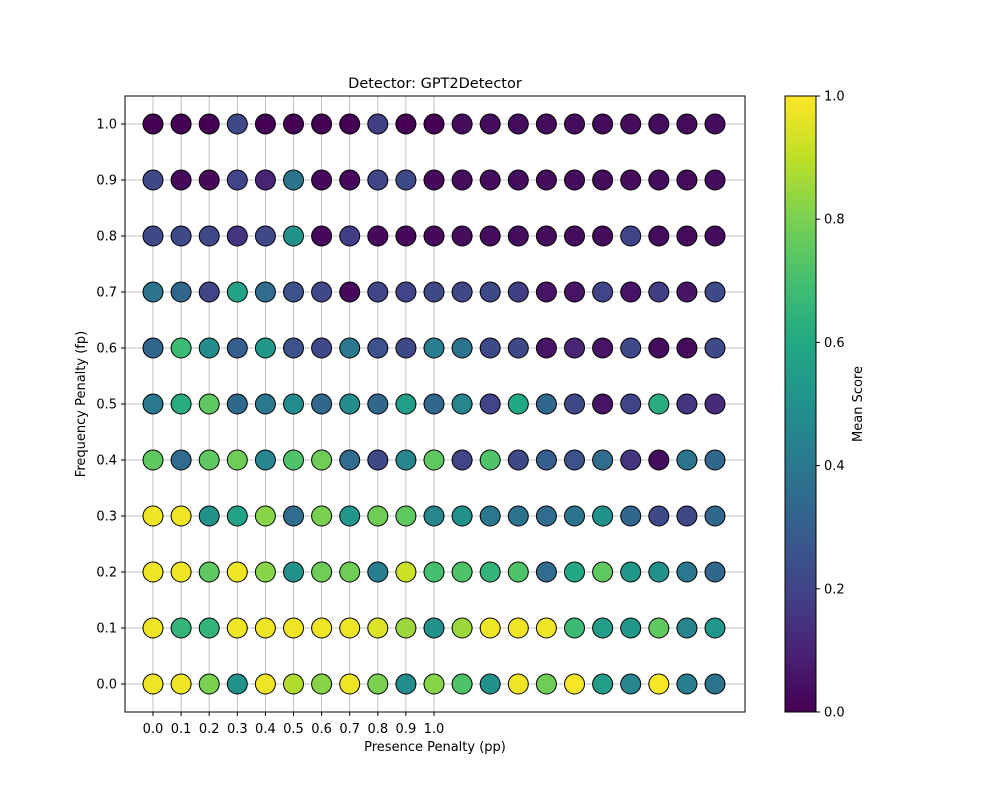 The width and height of the screenshot is (1000, 800). Describe the element at coordinates (106, 237) in the screenshot. I see `y-tick-label: 0.8` at that location.